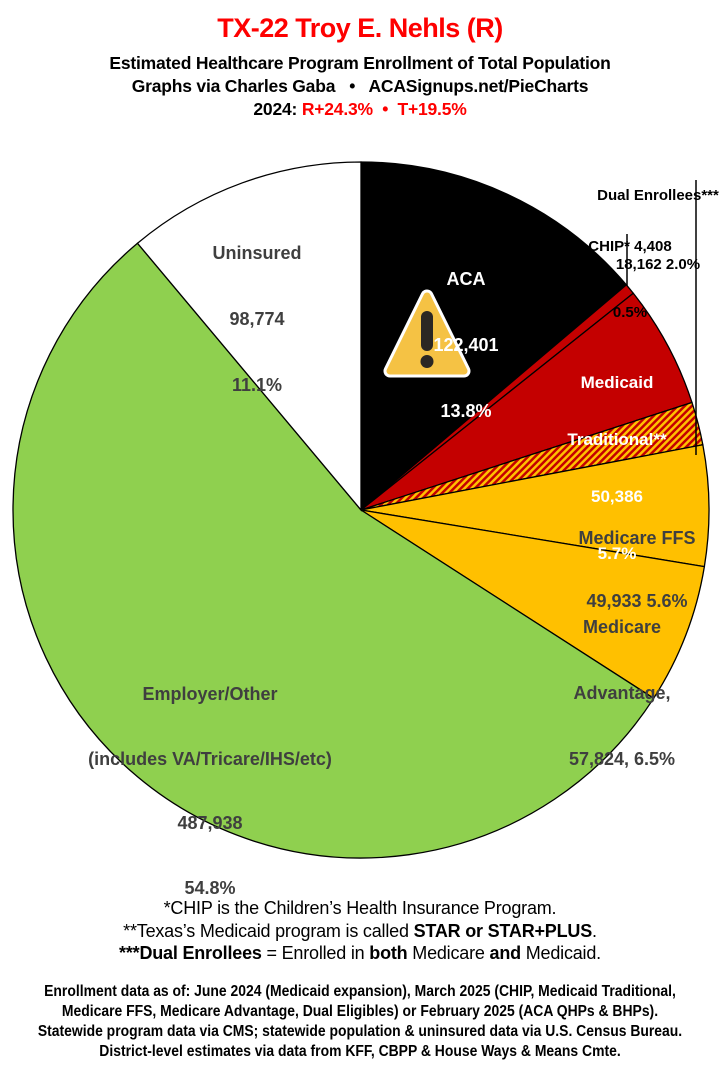 Image resolution: width=720 pixels, height=1070 pixels. I want to click on label-medicare-advantage: Medicare Advantage, 57,824, 6.5%, so click(622, 693).